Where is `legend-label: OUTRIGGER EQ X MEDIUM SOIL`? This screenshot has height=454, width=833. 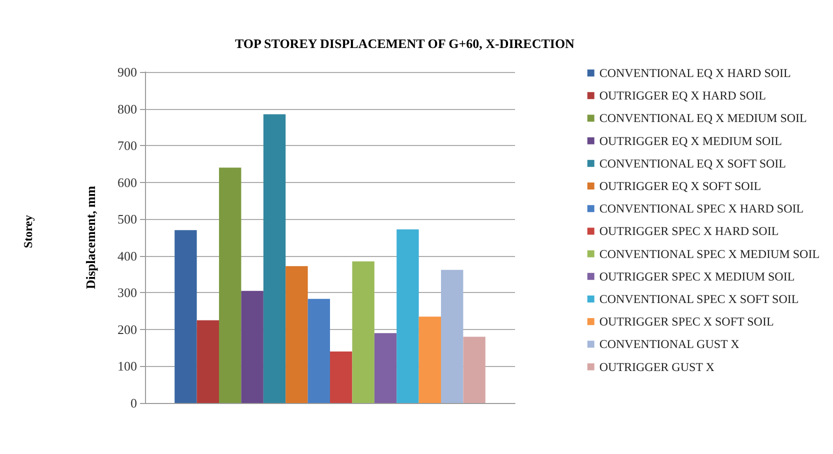 legend-label: OUTRIGGER EQ X MEDIUM SOIL is located at coordinates (690, 141).